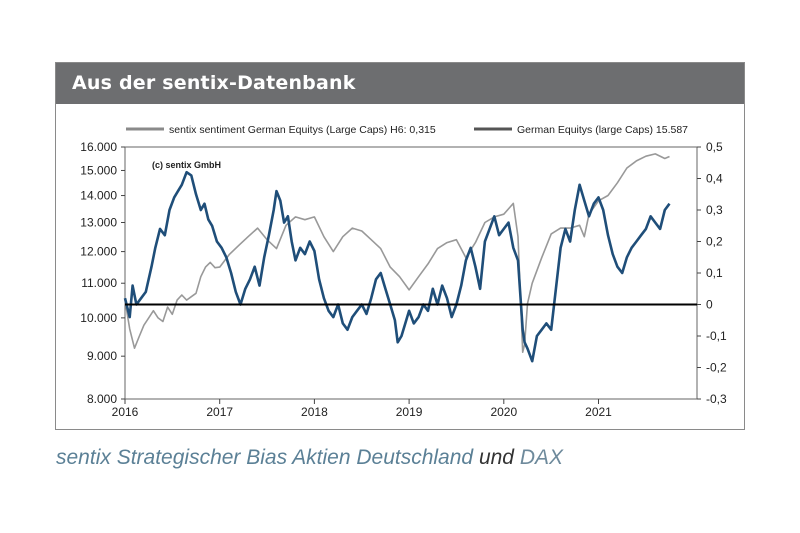 The width and height of the screenshot is (800, 533). I want to click on y-right-tick-label: 0,2, so click(714, 242).